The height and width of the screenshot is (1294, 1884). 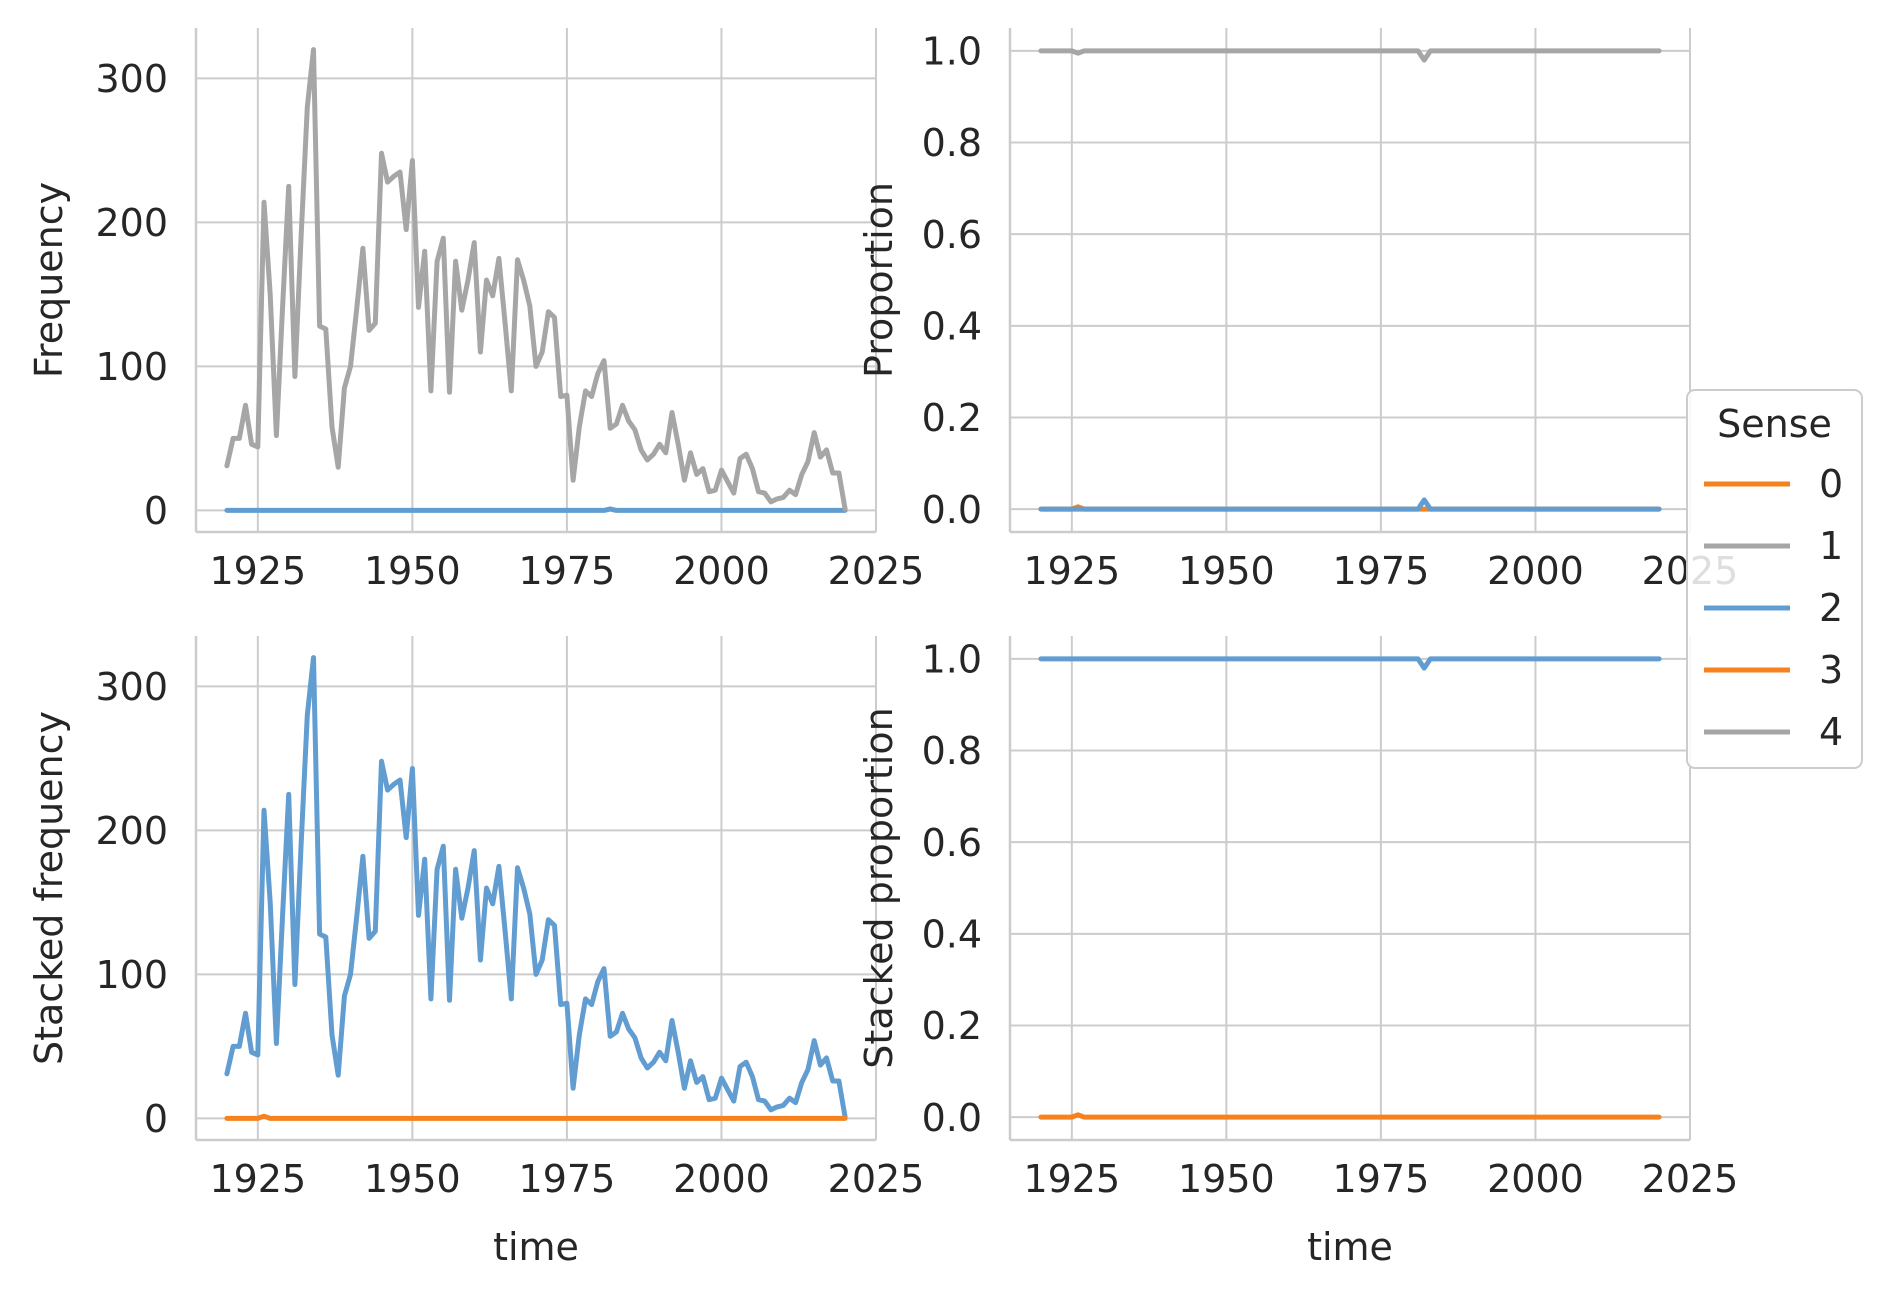 I want to click on y-axis-label: Proportion, so click(x=879, y=280).